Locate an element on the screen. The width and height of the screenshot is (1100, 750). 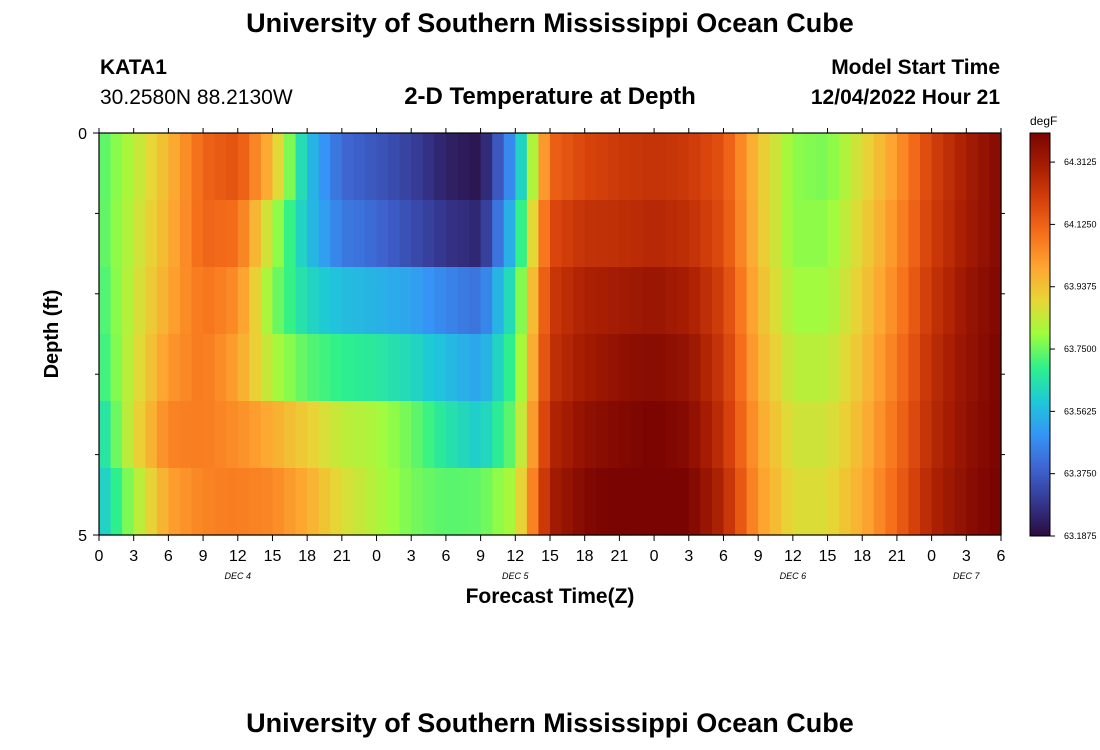
y-tick-label: 0 is located at coordinates (82, 134).